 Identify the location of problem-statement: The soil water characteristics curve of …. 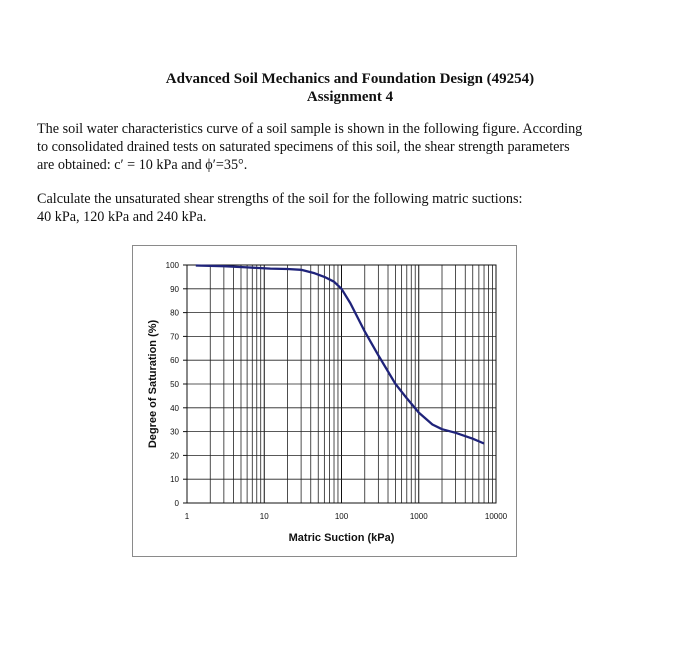
(337, 147).